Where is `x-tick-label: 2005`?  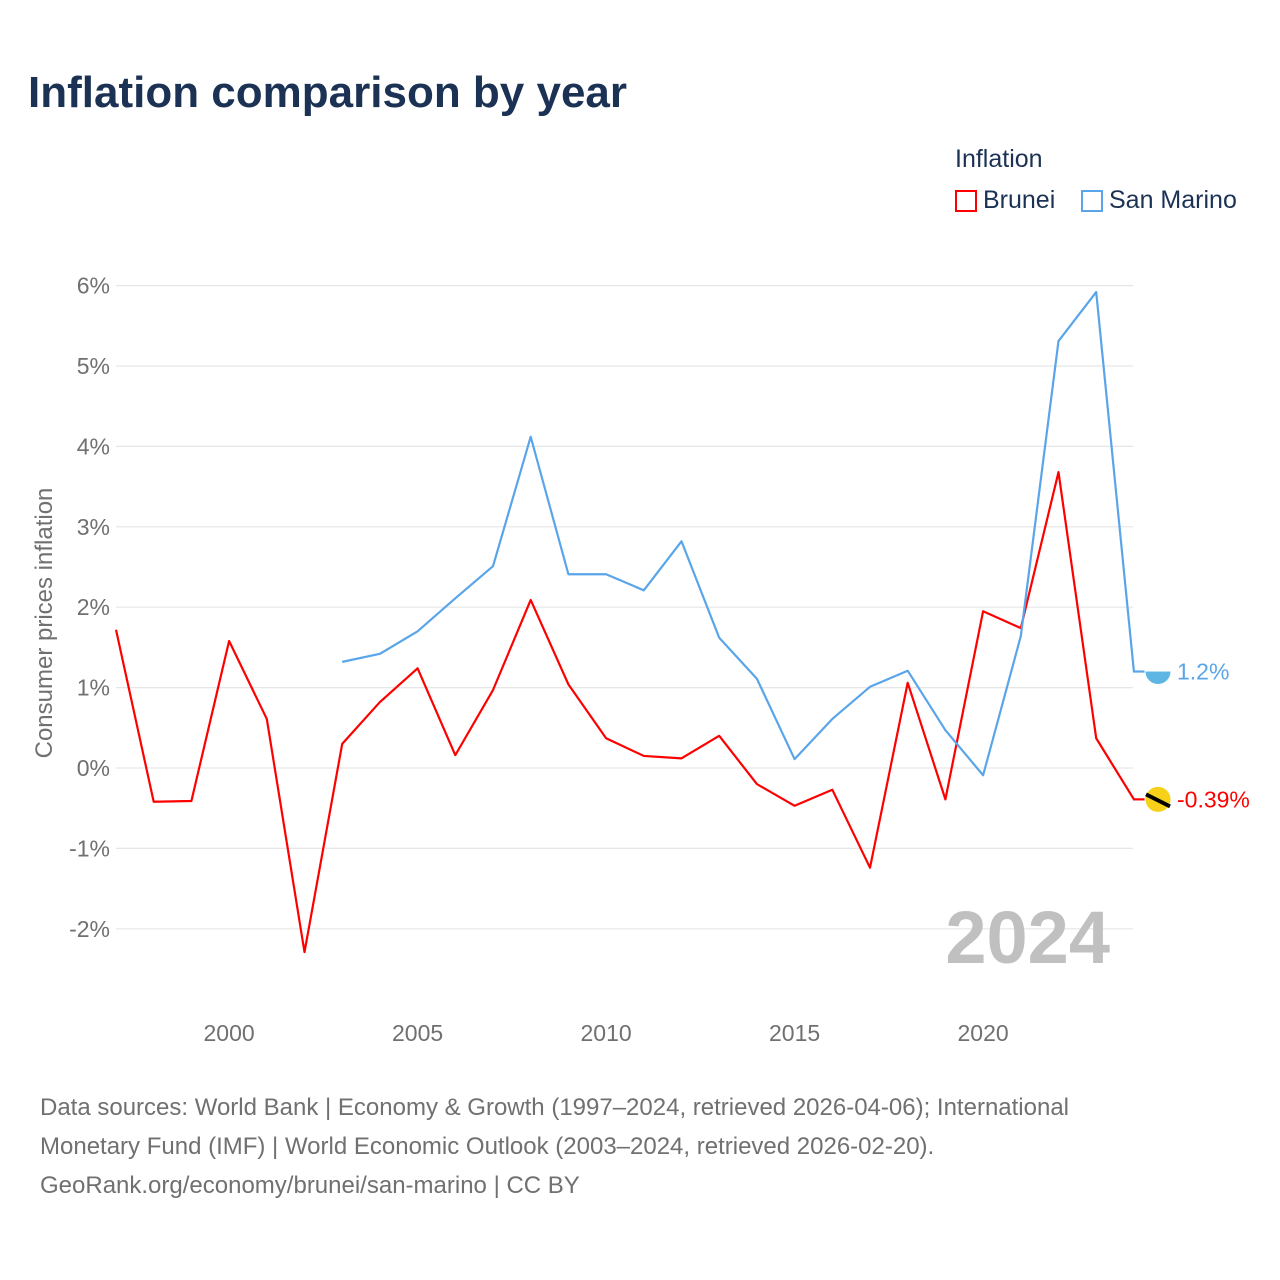
x-tick-label: 2005 is located at coordinates (417, 1033).